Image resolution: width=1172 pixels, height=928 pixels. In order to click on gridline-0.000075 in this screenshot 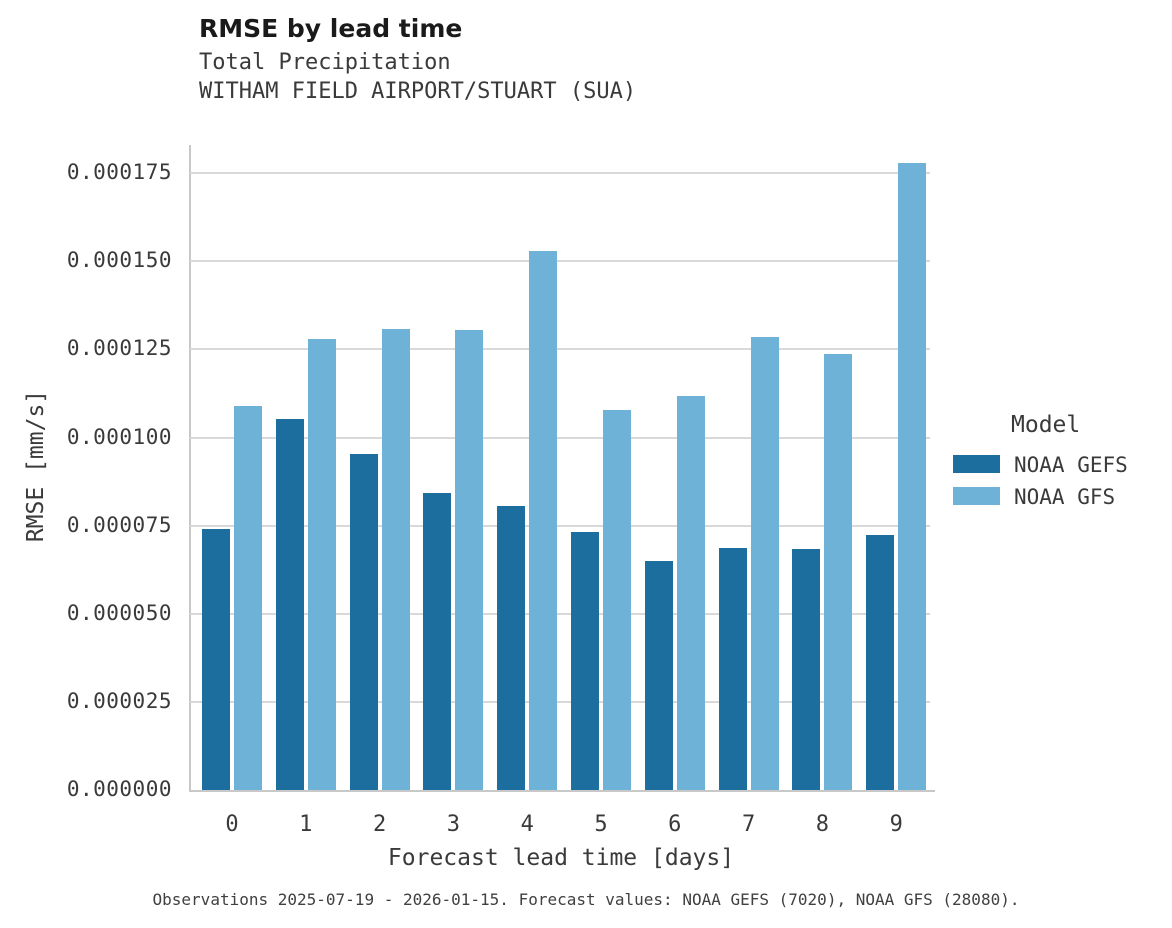, I will do `click(560, 525)`.